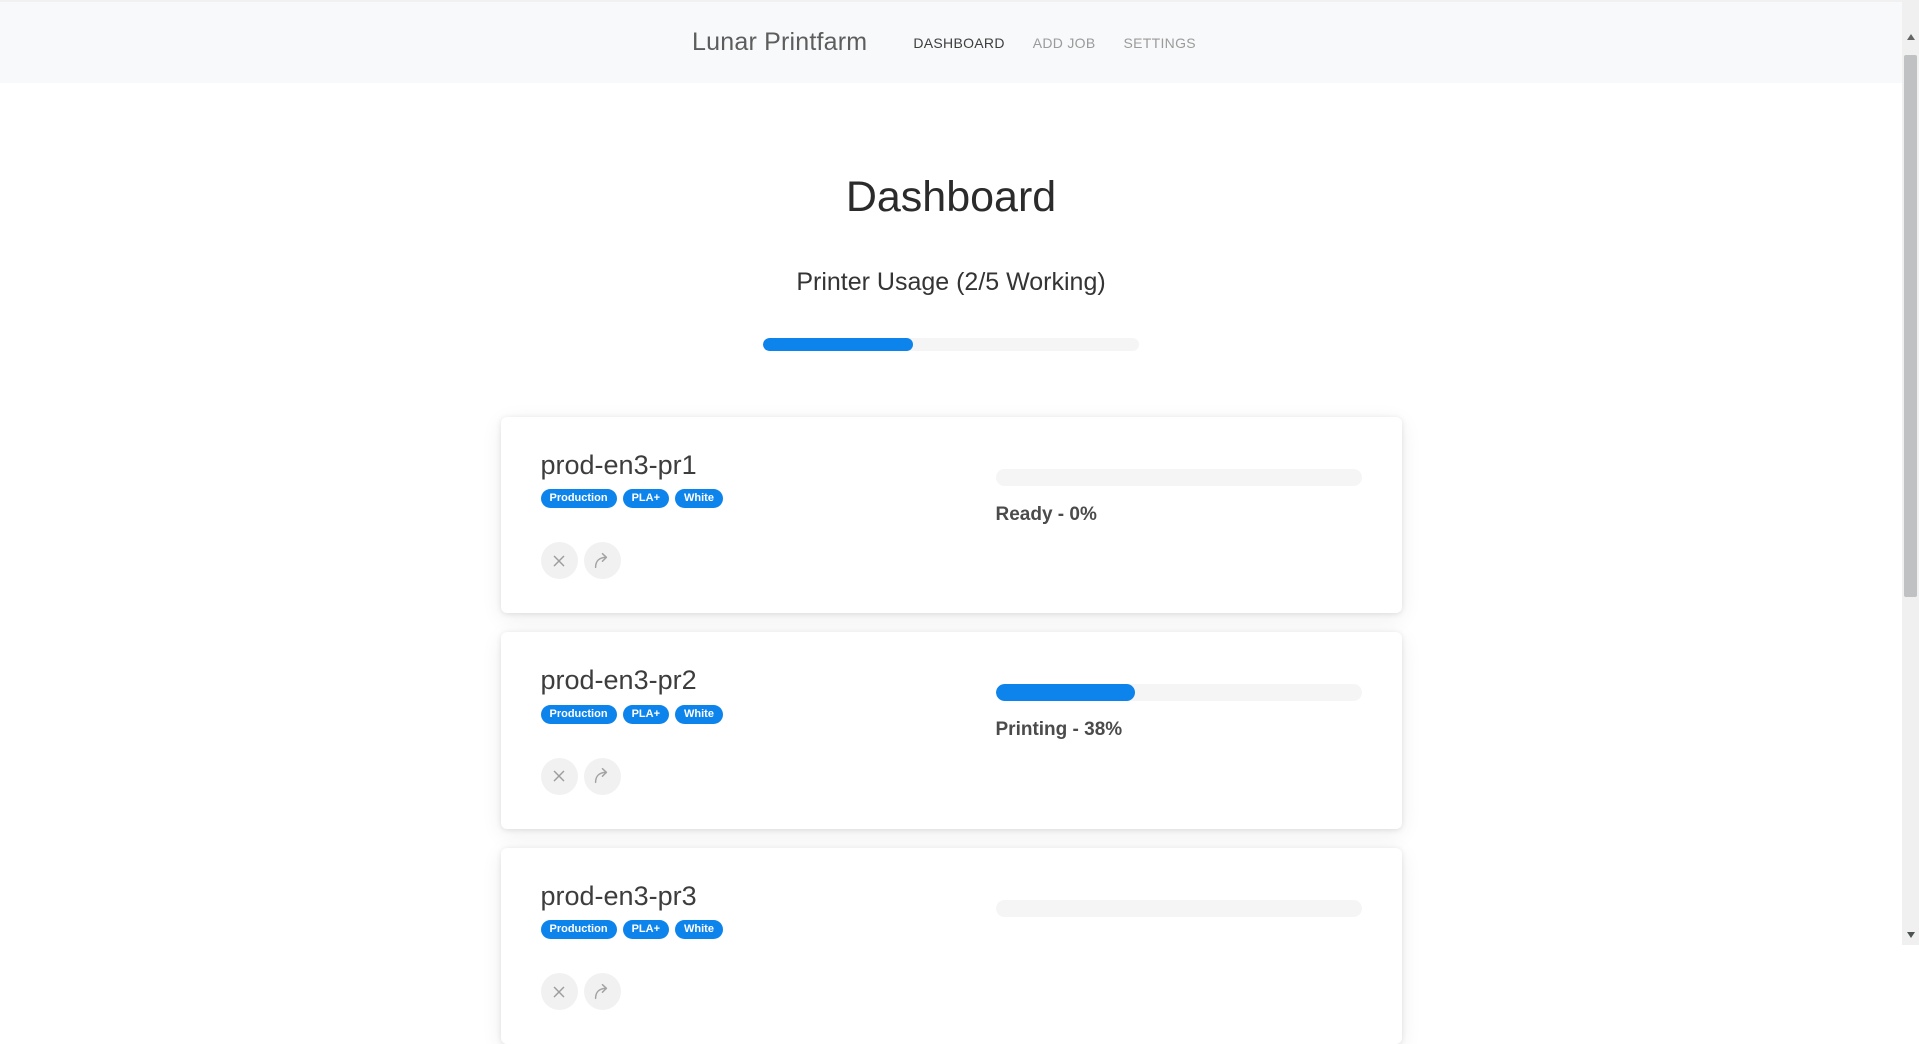 The width and height of the screenshot is (1919, 1044). What do you see at coordinates (1159, 42) in the screenshot?
I see `nav-item-settings: SETTINGS` at bounding box center [1159, 42].